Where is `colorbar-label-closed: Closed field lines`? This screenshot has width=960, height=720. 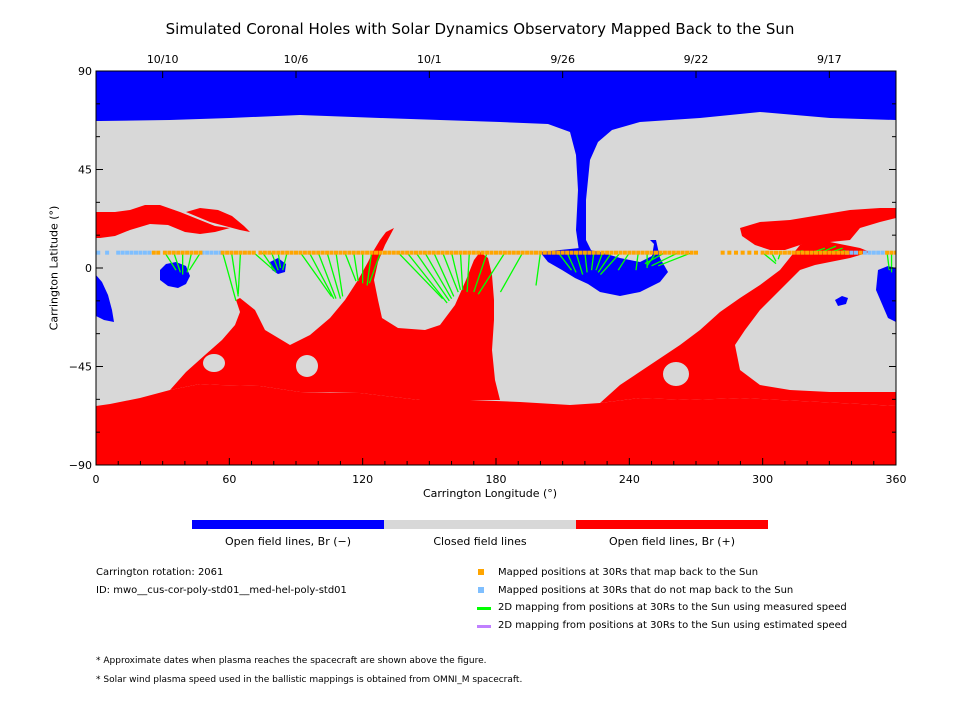 colorbar-label-closed: Closed field lines is located at coordinates (480, 541).